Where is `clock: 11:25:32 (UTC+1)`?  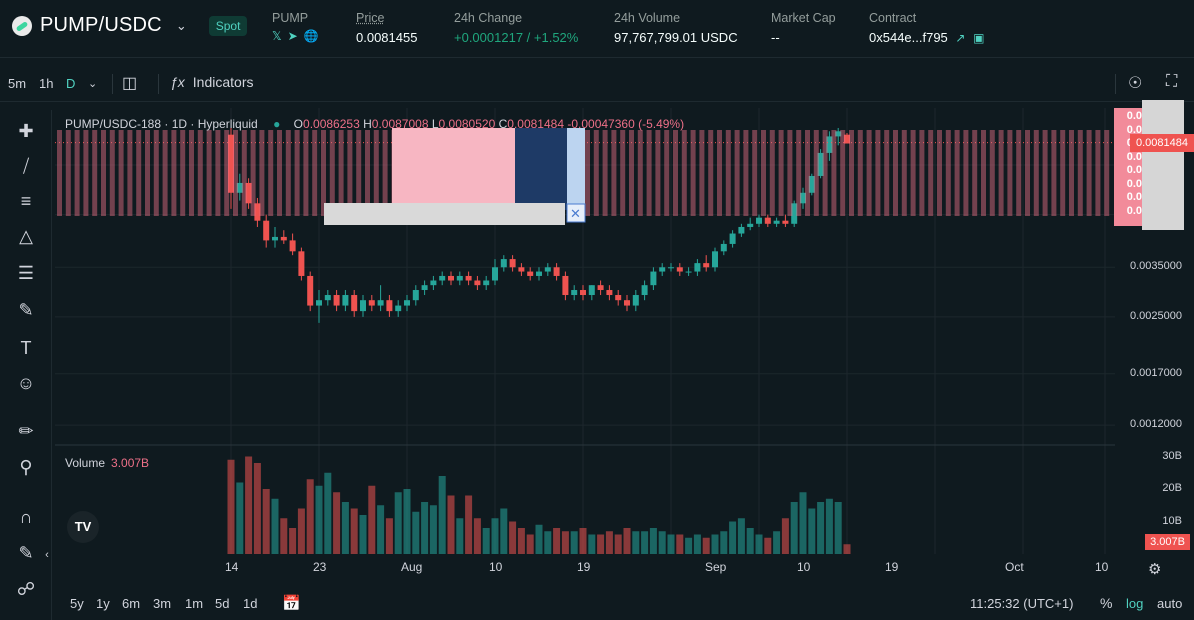 clock: 11:25:32 (UTC+1) is located at coordinates (1022, 603).